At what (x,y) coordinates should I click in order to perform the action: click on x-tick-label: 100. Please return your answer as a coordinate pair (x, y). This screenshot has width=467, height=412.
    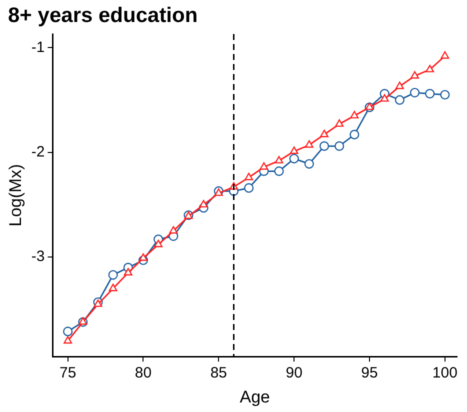
    Looking at the image, I should click on (445, 373).